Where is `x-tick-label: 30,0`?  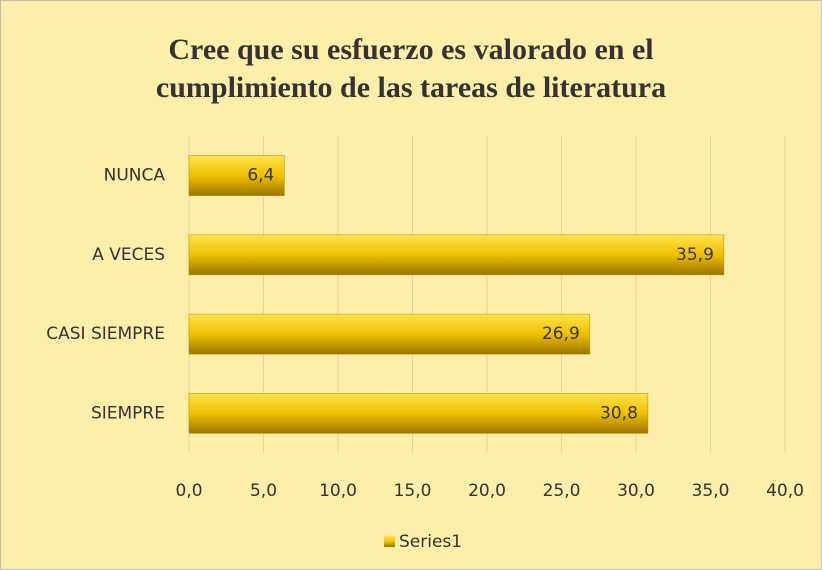 x-tick-label: 30,0 is located at coordinates (636, 491).